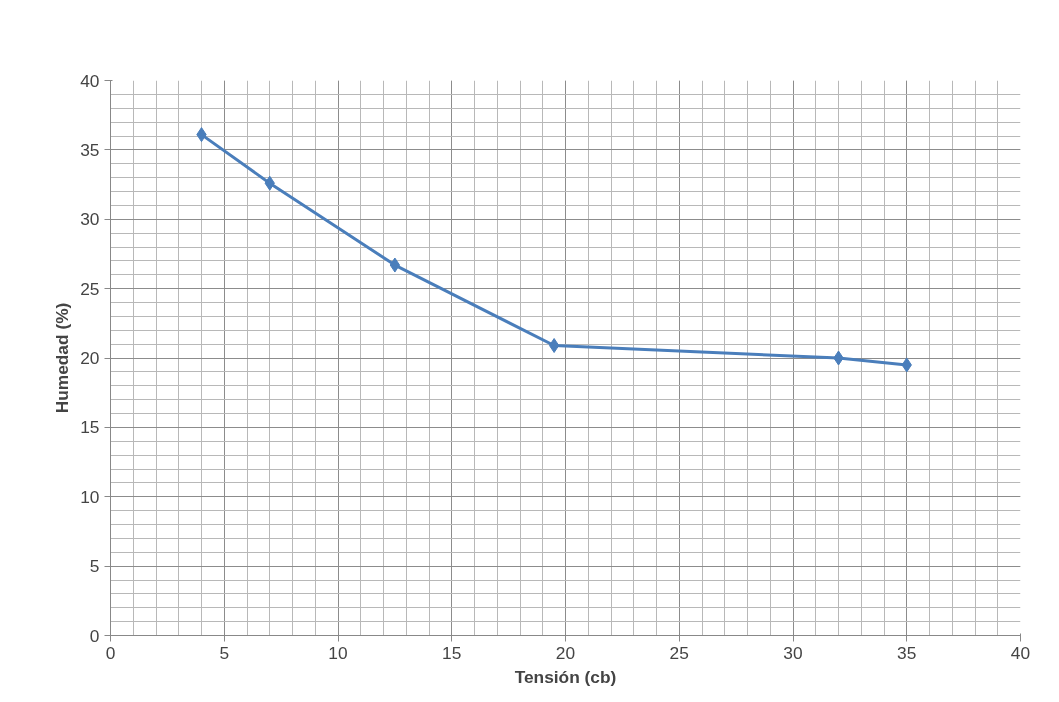 This screenshot has width=1059, height=702. What do you see at coordinates (90, 219) in the screenshot?
I see `y-tick-label: 30` at bounding box center [90, 219].